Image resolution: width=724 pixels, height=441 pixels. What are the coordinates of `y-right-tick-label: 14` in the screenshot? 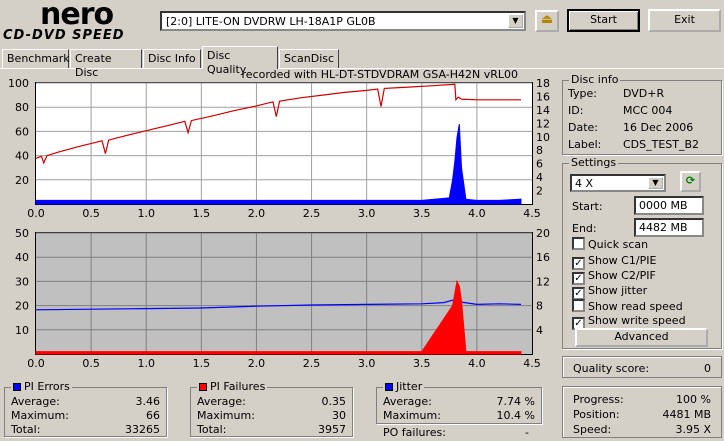 It's located at (543, 110).